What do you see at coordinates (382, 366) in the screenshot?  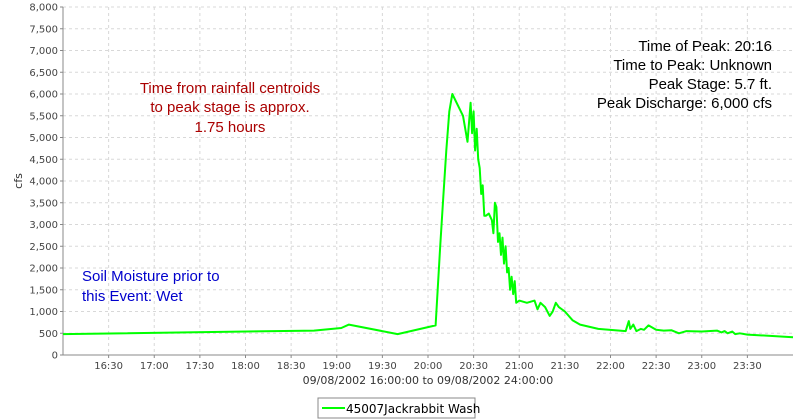 I see `x-tick-label: 19:30` at bounding box center [382, 366].